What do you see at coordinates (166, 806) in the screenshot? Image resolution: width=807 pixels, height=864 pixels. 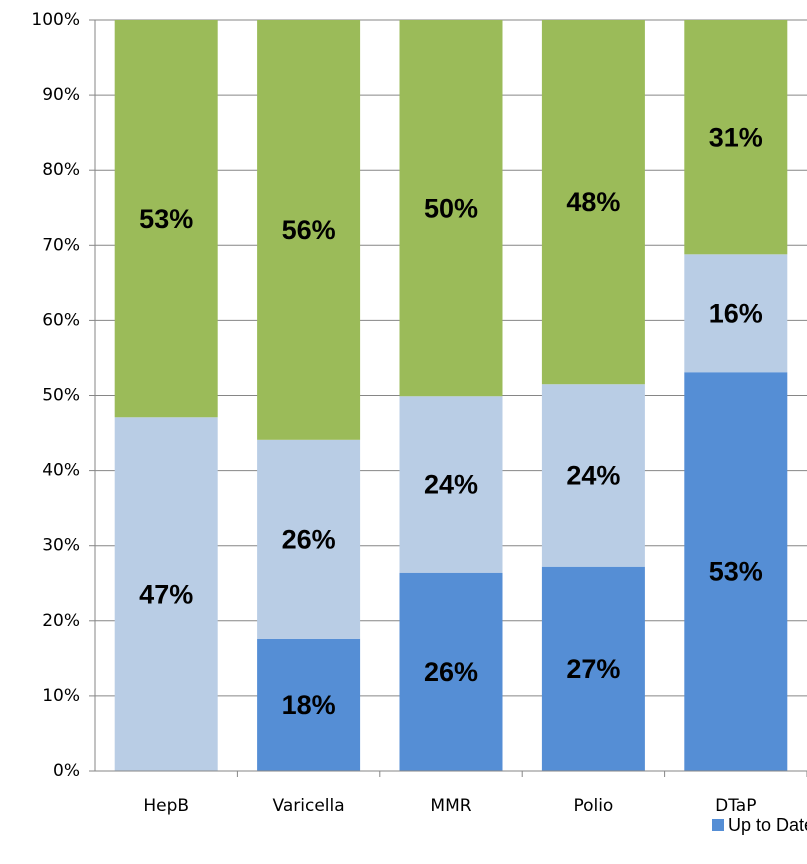 I see `x-tick-label: HepB` at bounding box center [166, 806].